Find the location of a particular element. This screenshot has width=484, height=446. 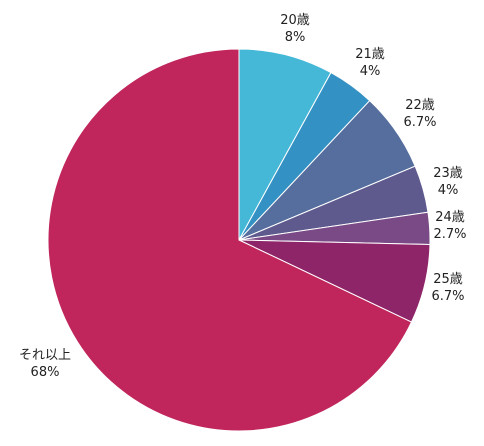

slice-category-label: 22歳 is located at coordinates (420, 105).